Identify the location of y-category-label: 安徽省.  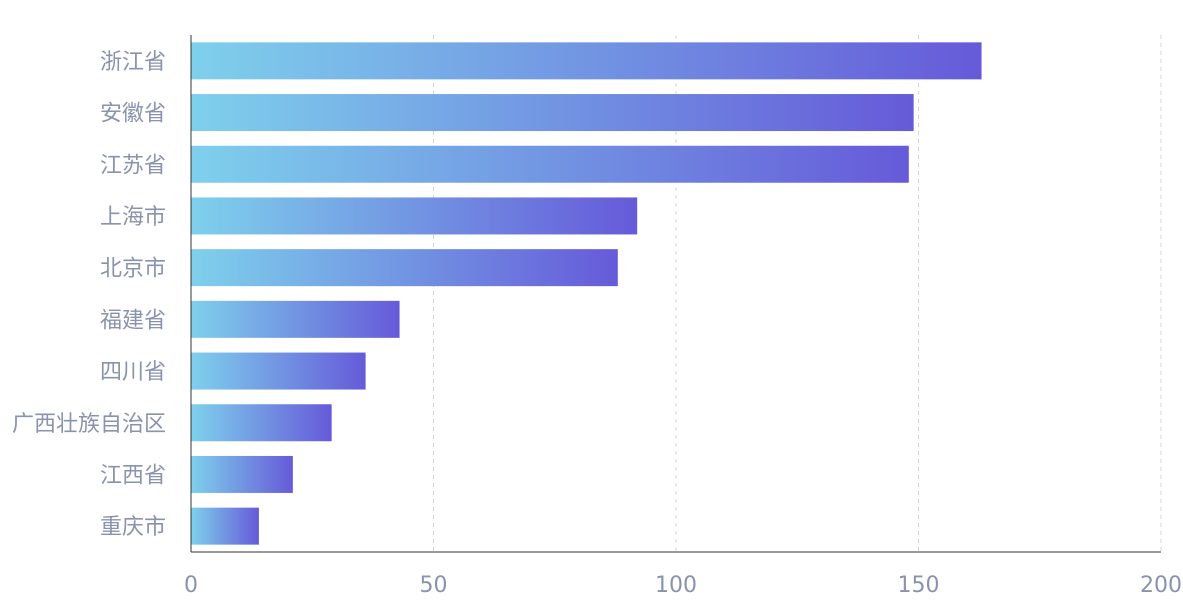
(133, 114).